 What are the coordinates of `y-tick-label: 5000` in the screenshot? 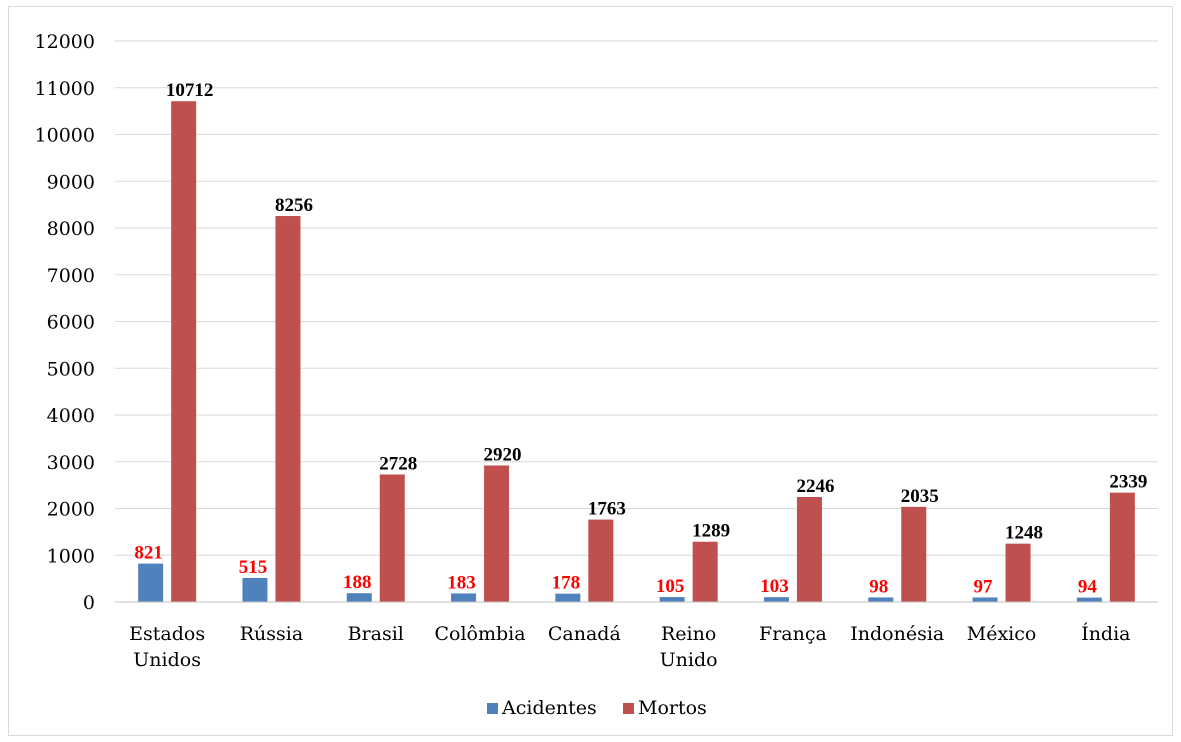 It's located at (71, 369).